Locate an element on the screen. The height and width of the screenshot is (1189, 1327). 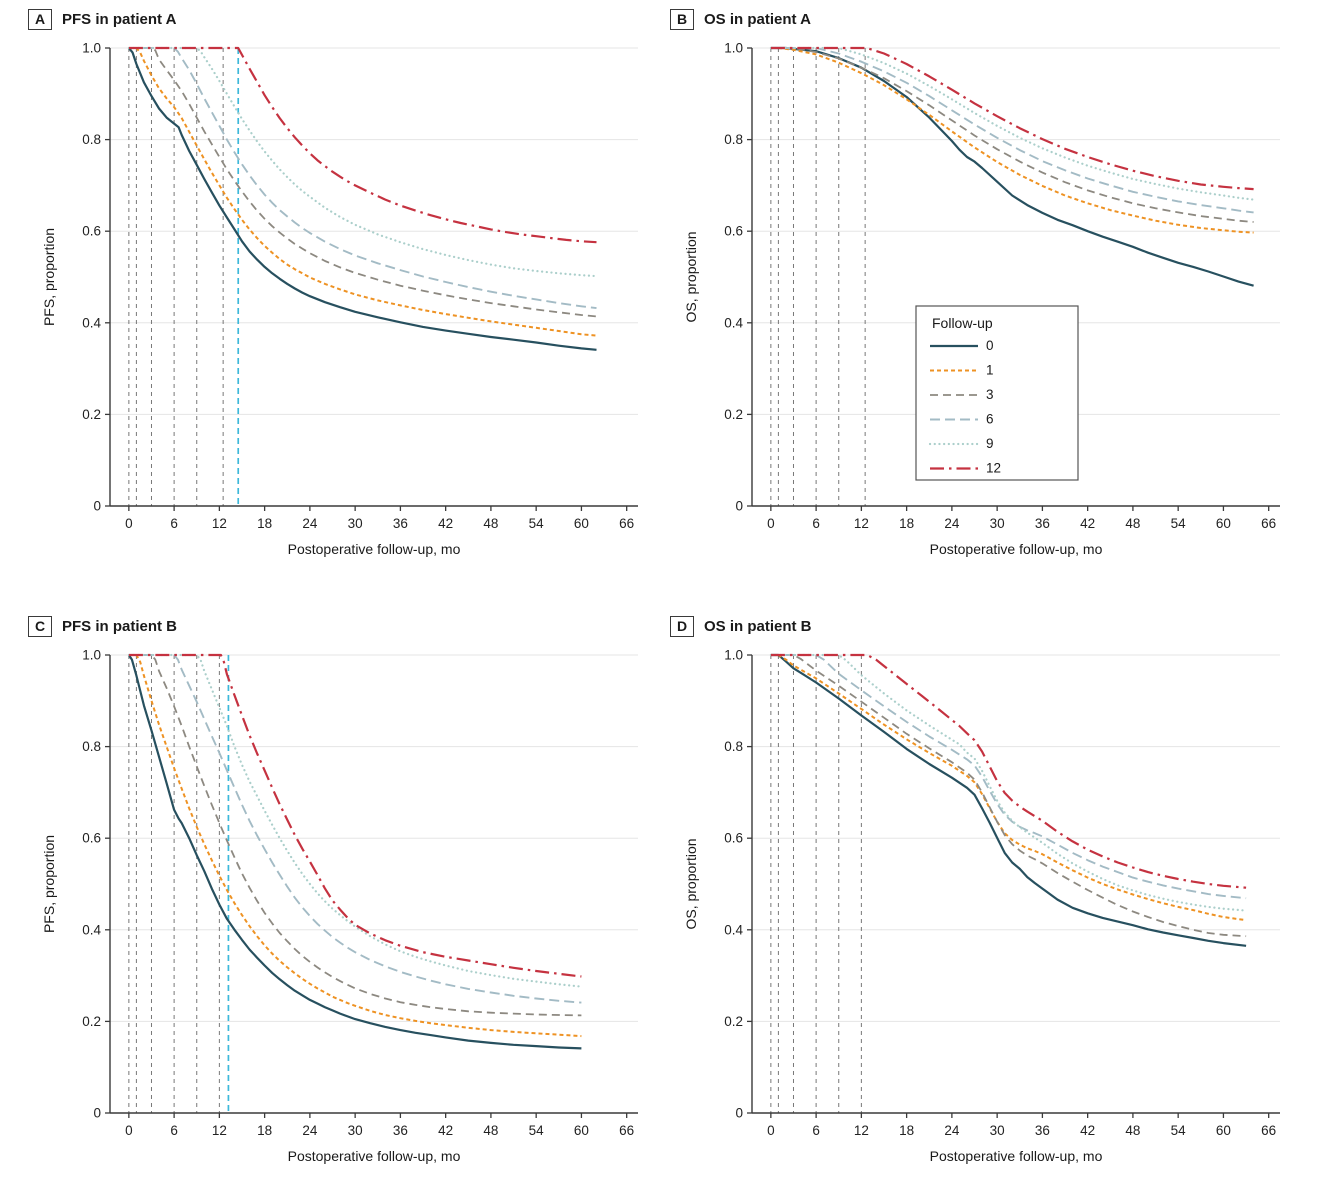
panel-a-title: PFS in patient A is located at coordinates (119, 19).